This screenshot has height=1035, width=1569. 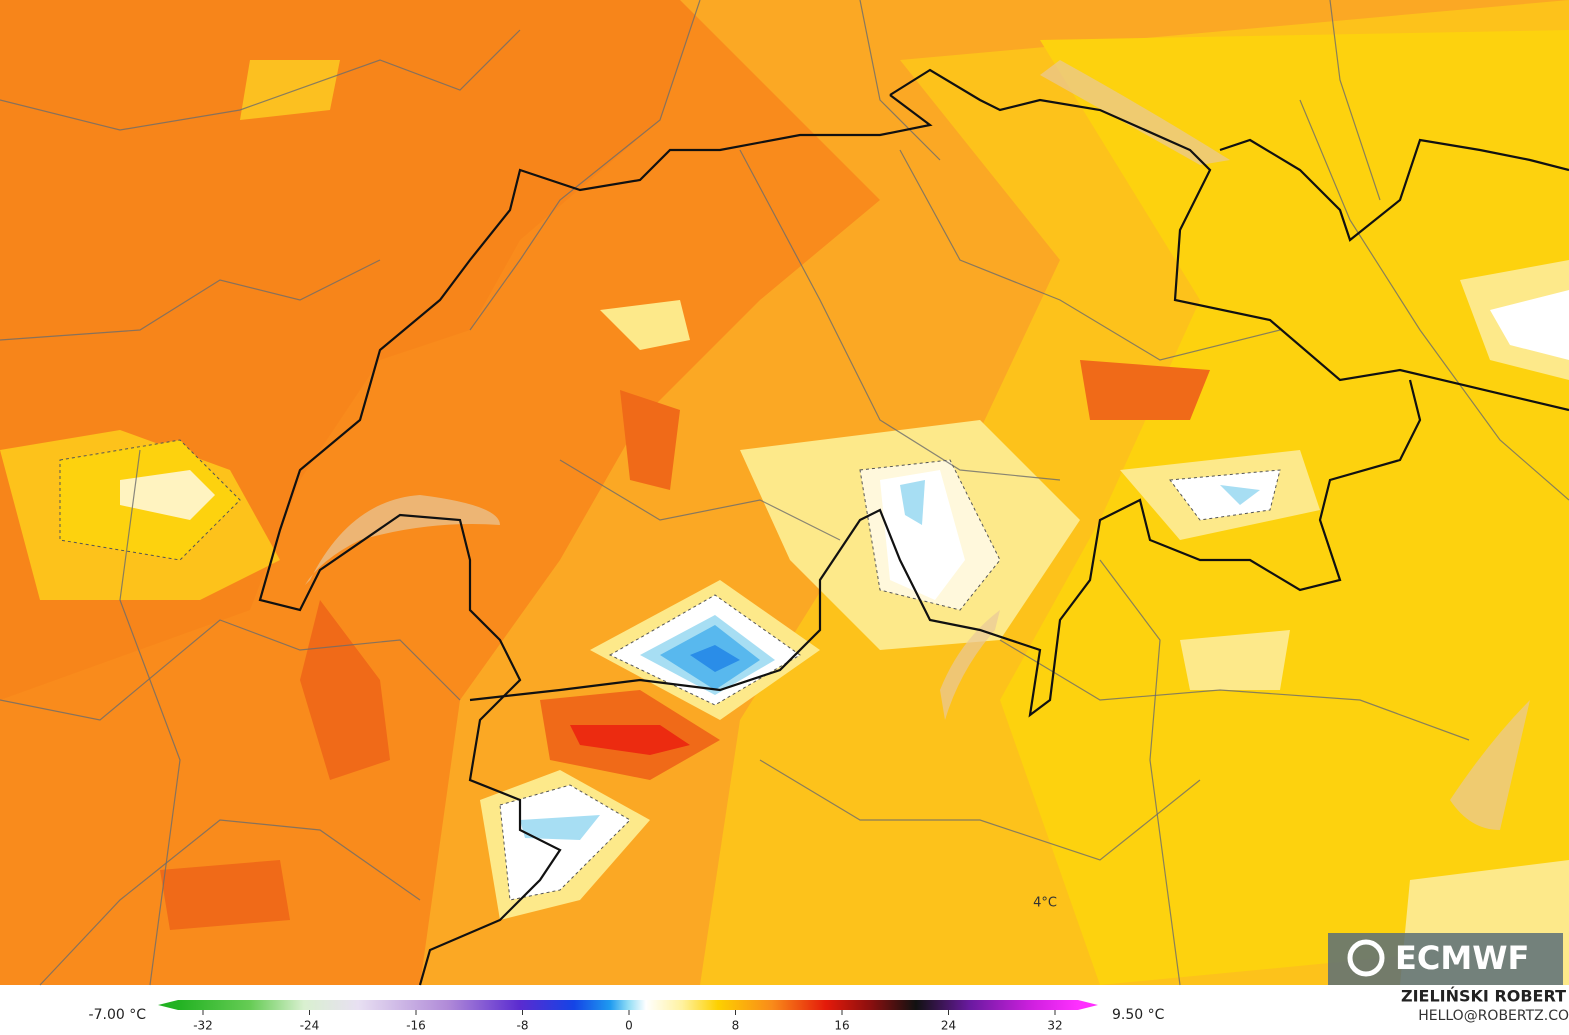 I want to click on colorbar-tick-label: 8, so click(x=736, y=1026).